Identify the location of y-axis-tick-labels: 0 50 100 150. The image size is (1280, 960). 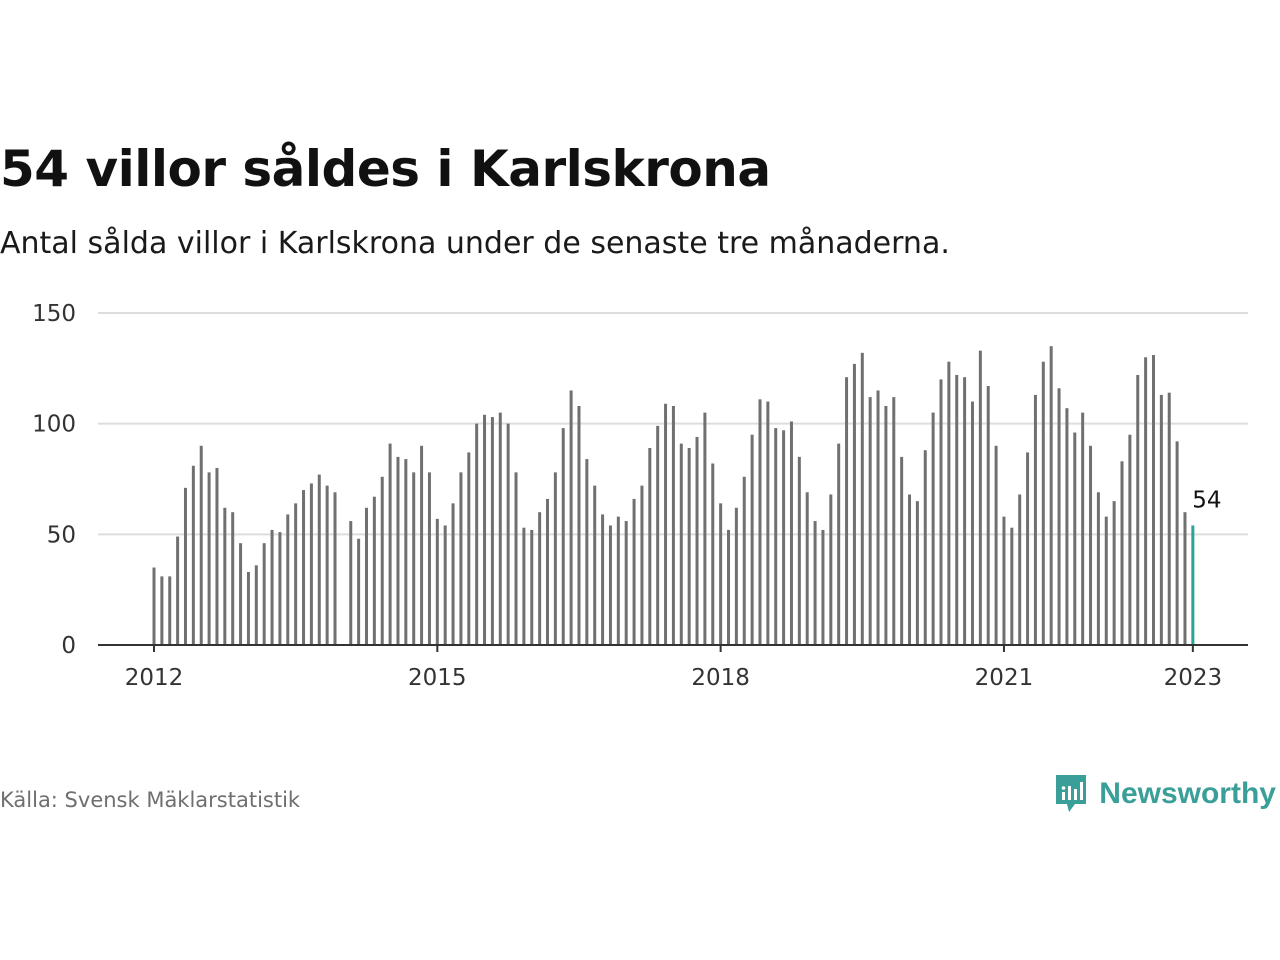
(54, 480).